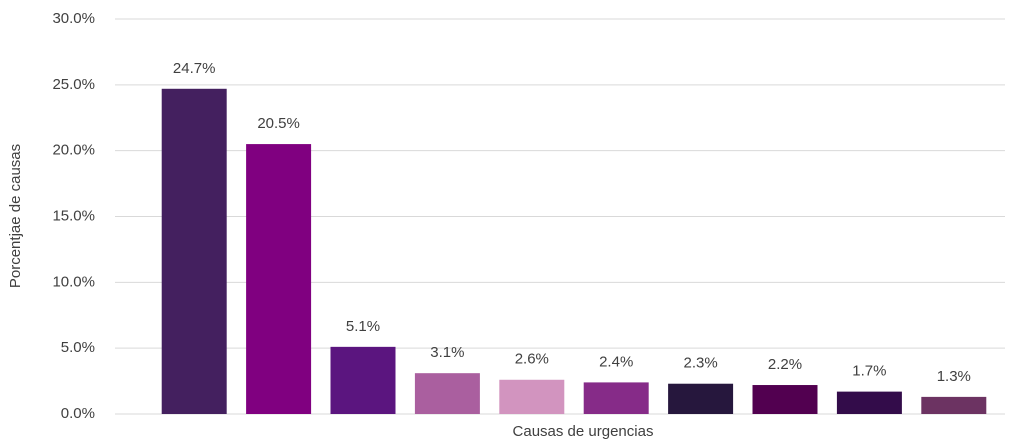 This screenshot has height=440, width=1024. Describe the element at coordinates (447, 352) in the screenshot. I see `data-label: 3.1%` at that location.